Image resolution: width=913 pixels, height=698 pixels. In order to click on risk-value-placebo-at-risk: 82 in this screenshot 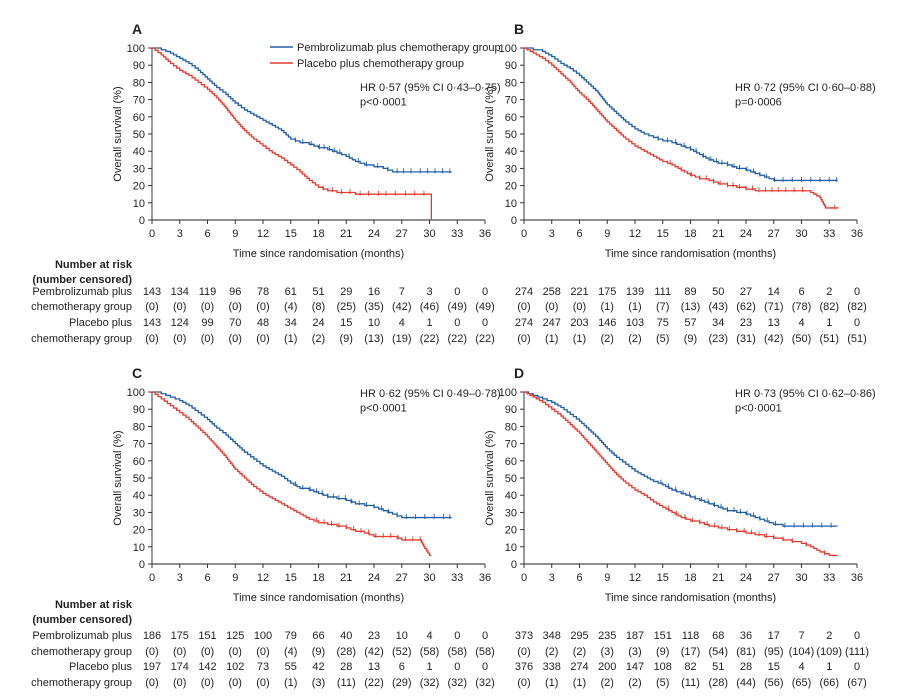, I will do `click(690, 667)`.